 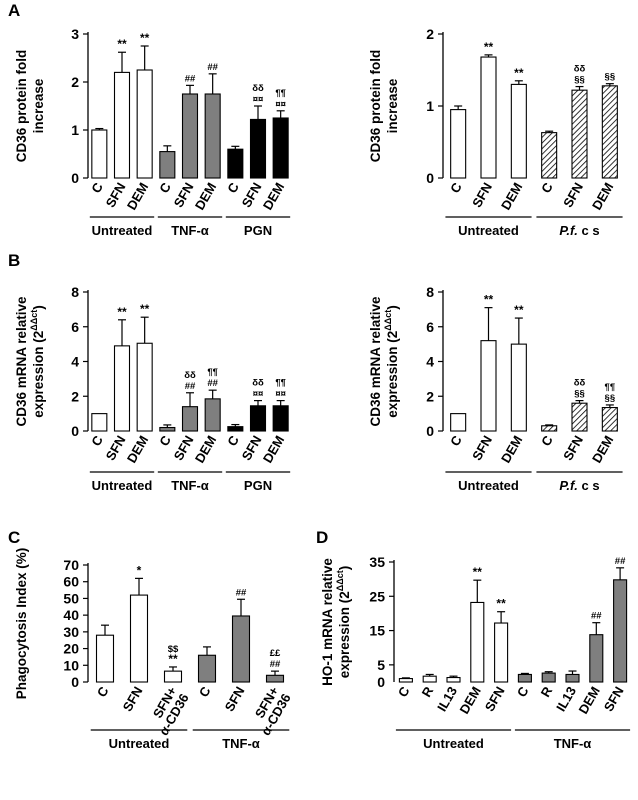 What do you see at coordinates (14, 10) in the screenshot?
I see `panel-label: A` at bounding box center [14, 10].